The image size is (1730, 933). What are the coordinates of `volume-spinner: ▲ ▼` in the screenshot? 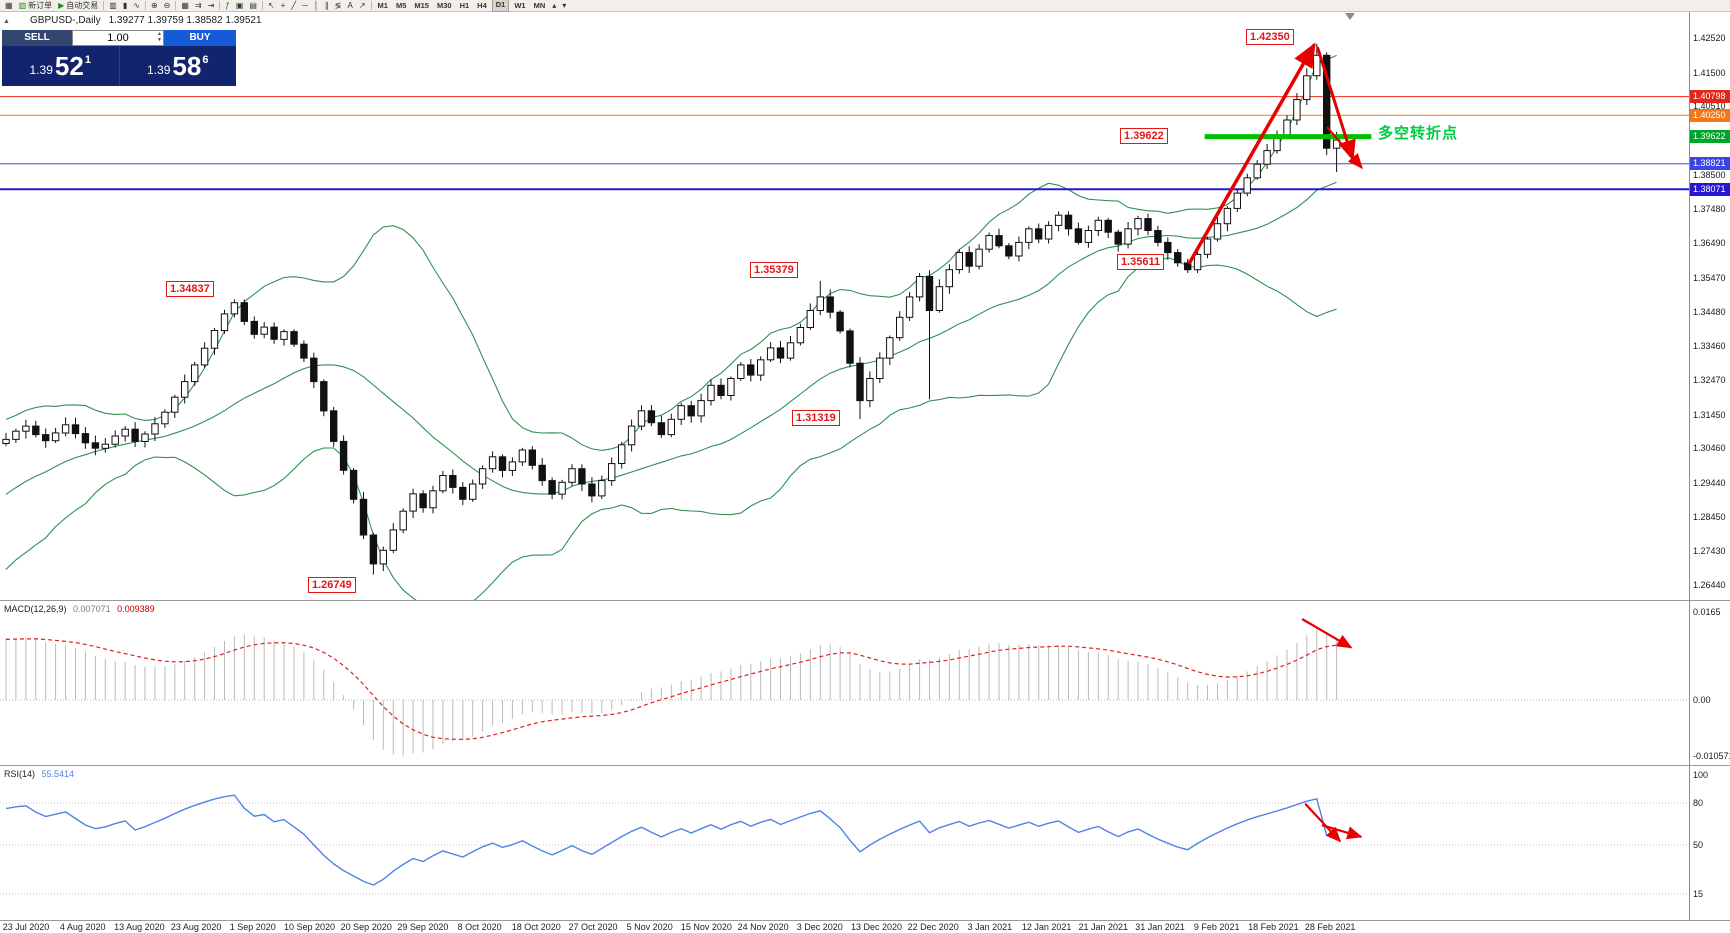 It's located at (159, 37).